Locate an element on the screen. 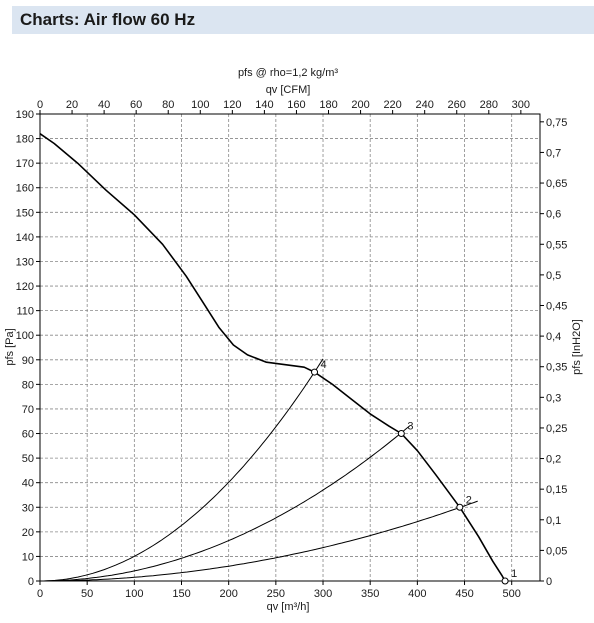 This screenshot has height=623, width=594. y-tick-label: 20 is located at coordinates (28, 533).